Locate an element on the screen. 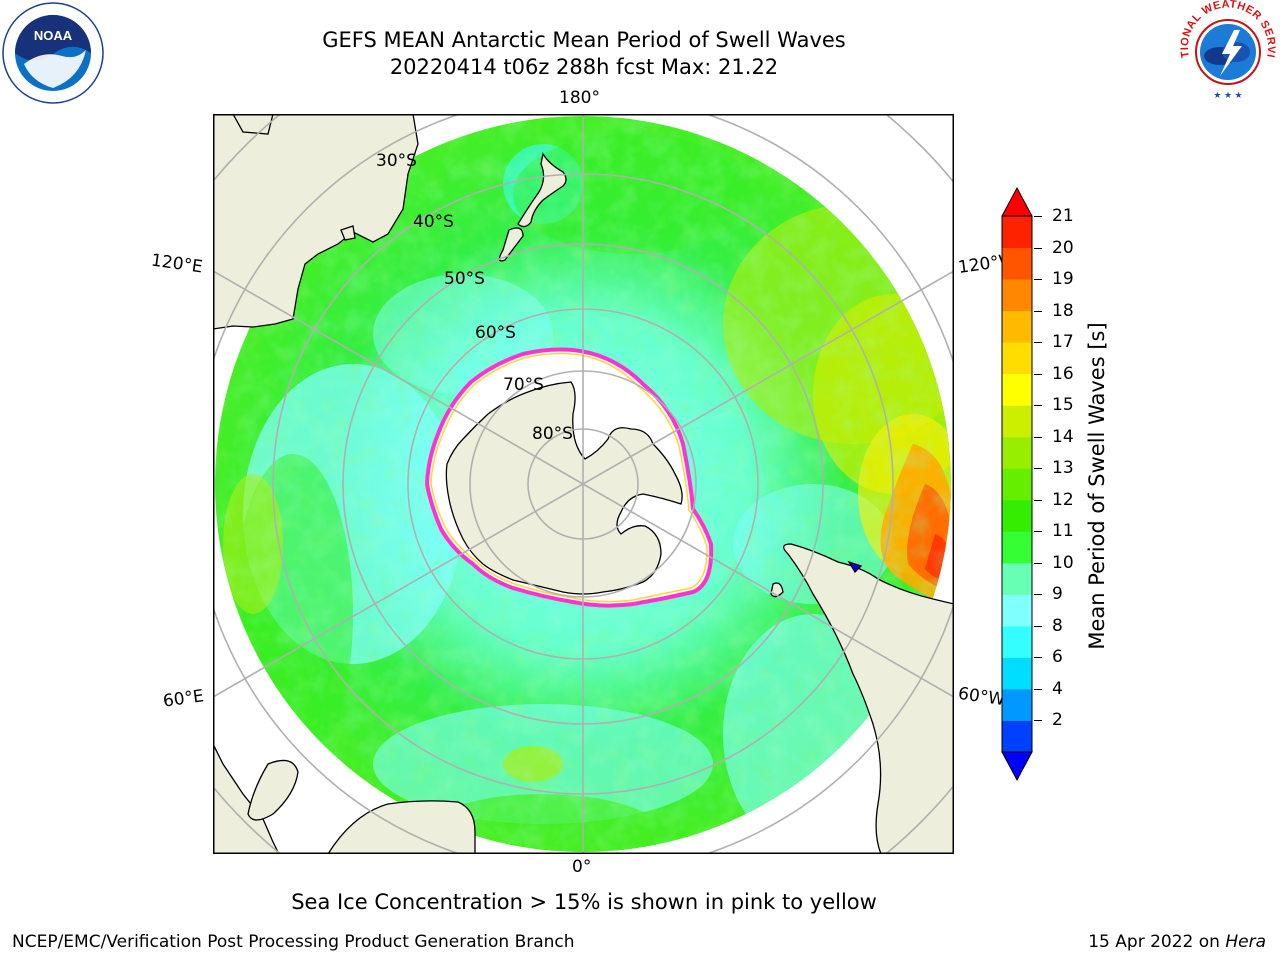 The width and height of the screenshot is (1280, 960). colorbar-tick-label: 13 is located at coordinates (1063, 468).